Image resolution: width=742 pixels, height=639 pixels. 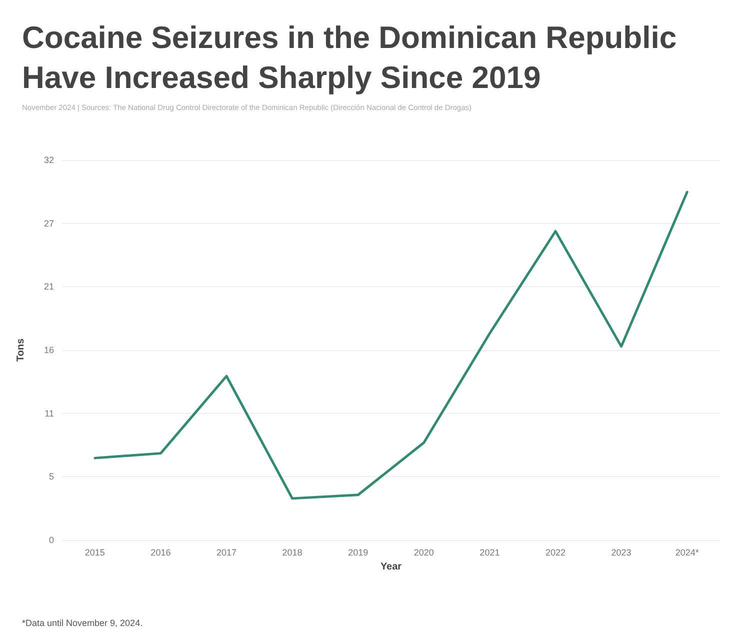 I want to click on x-tick-label: 2019, so click(x=358, y=553).